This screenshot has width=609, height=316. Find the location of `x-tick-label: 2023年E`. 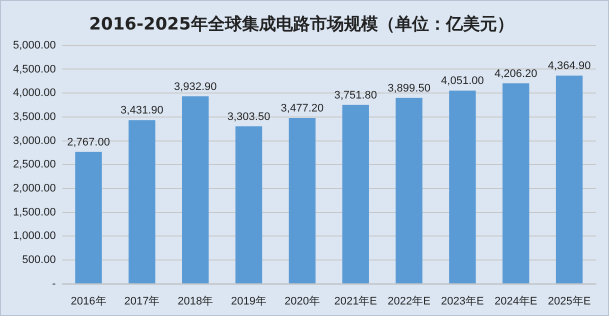

x-tick-label: 2023年E is located at coordinates (462, 301).